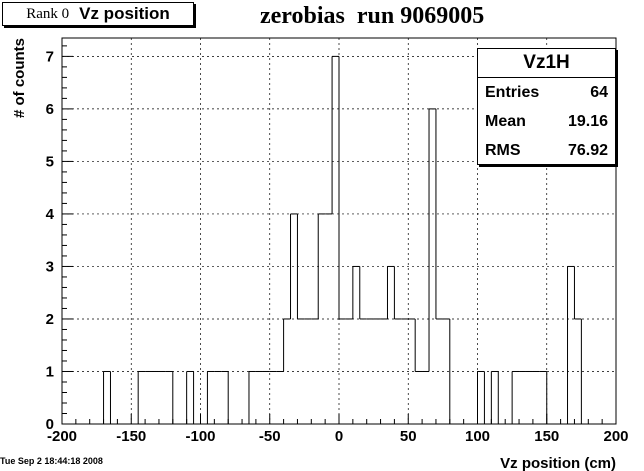  I want to click on stats-label: RMS, so click(503, 150).